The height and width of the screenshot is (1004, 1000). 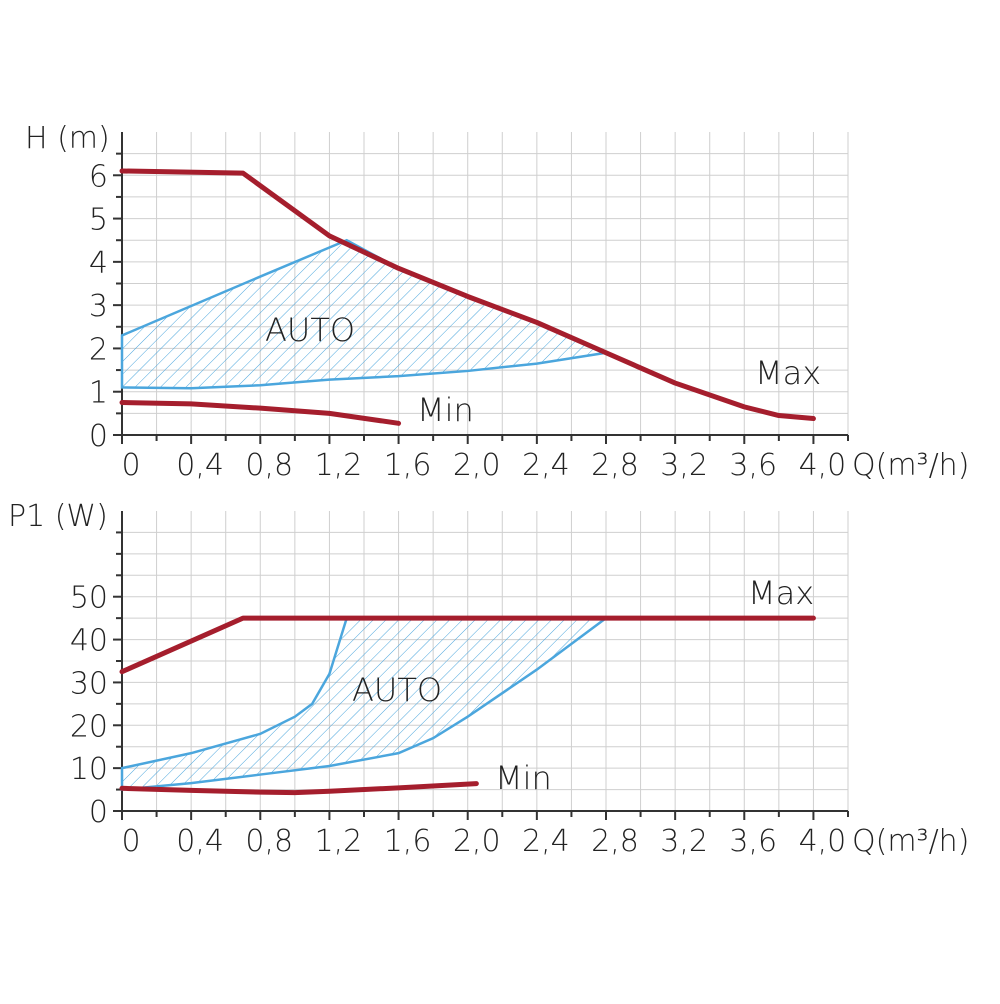 I want to click on y-axis-label: H (m), so click(x=67, y=138).